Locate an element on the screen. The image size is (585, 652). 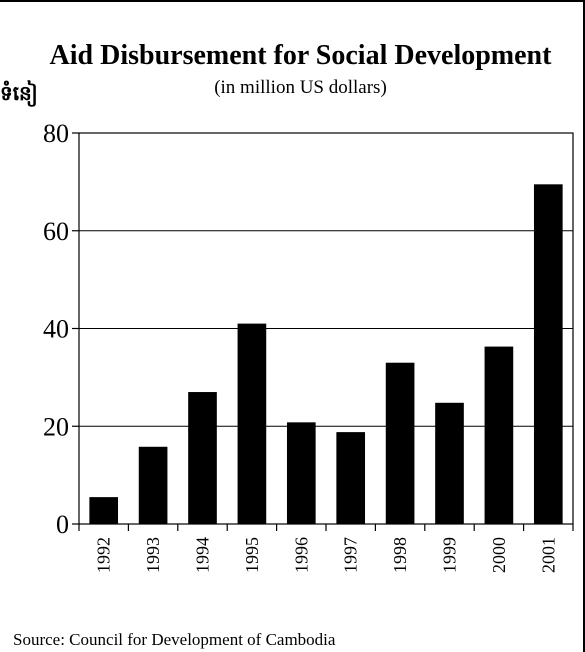
bar-1998 is located at coordinates (400, 443).